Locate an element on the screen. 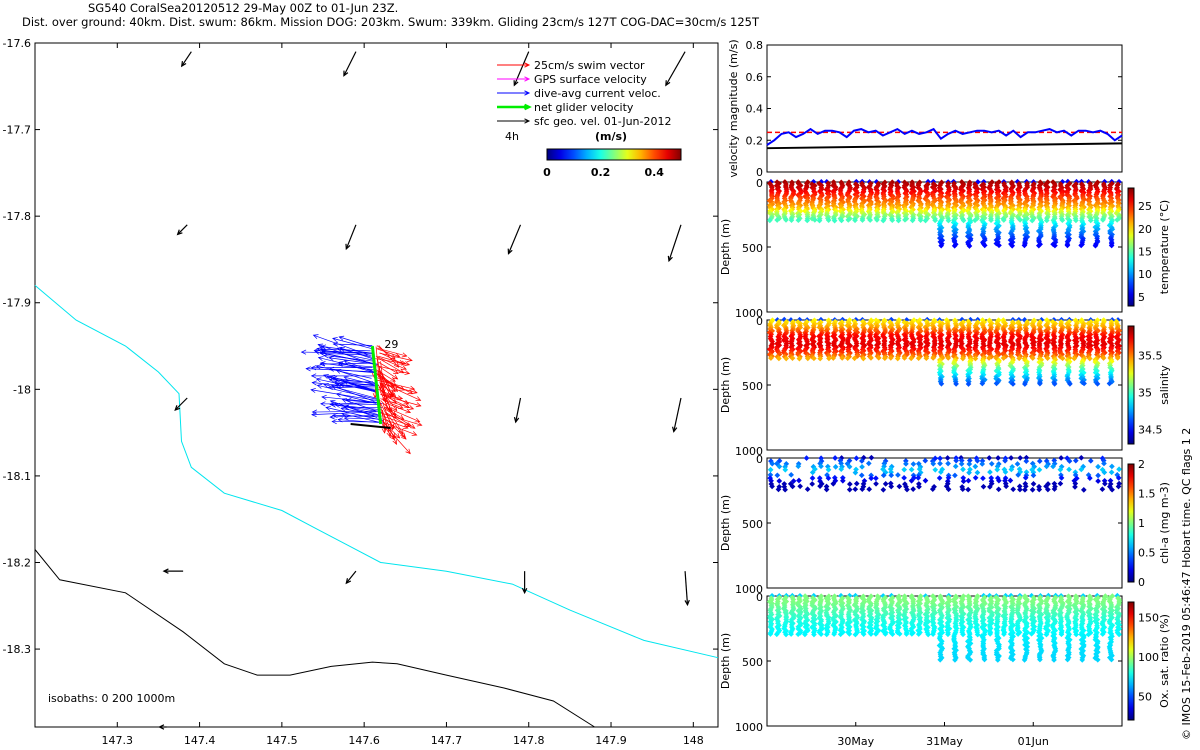 This screenshot has height=750, width=1200. velocity-axes-box is located at coordinates (944, 108).